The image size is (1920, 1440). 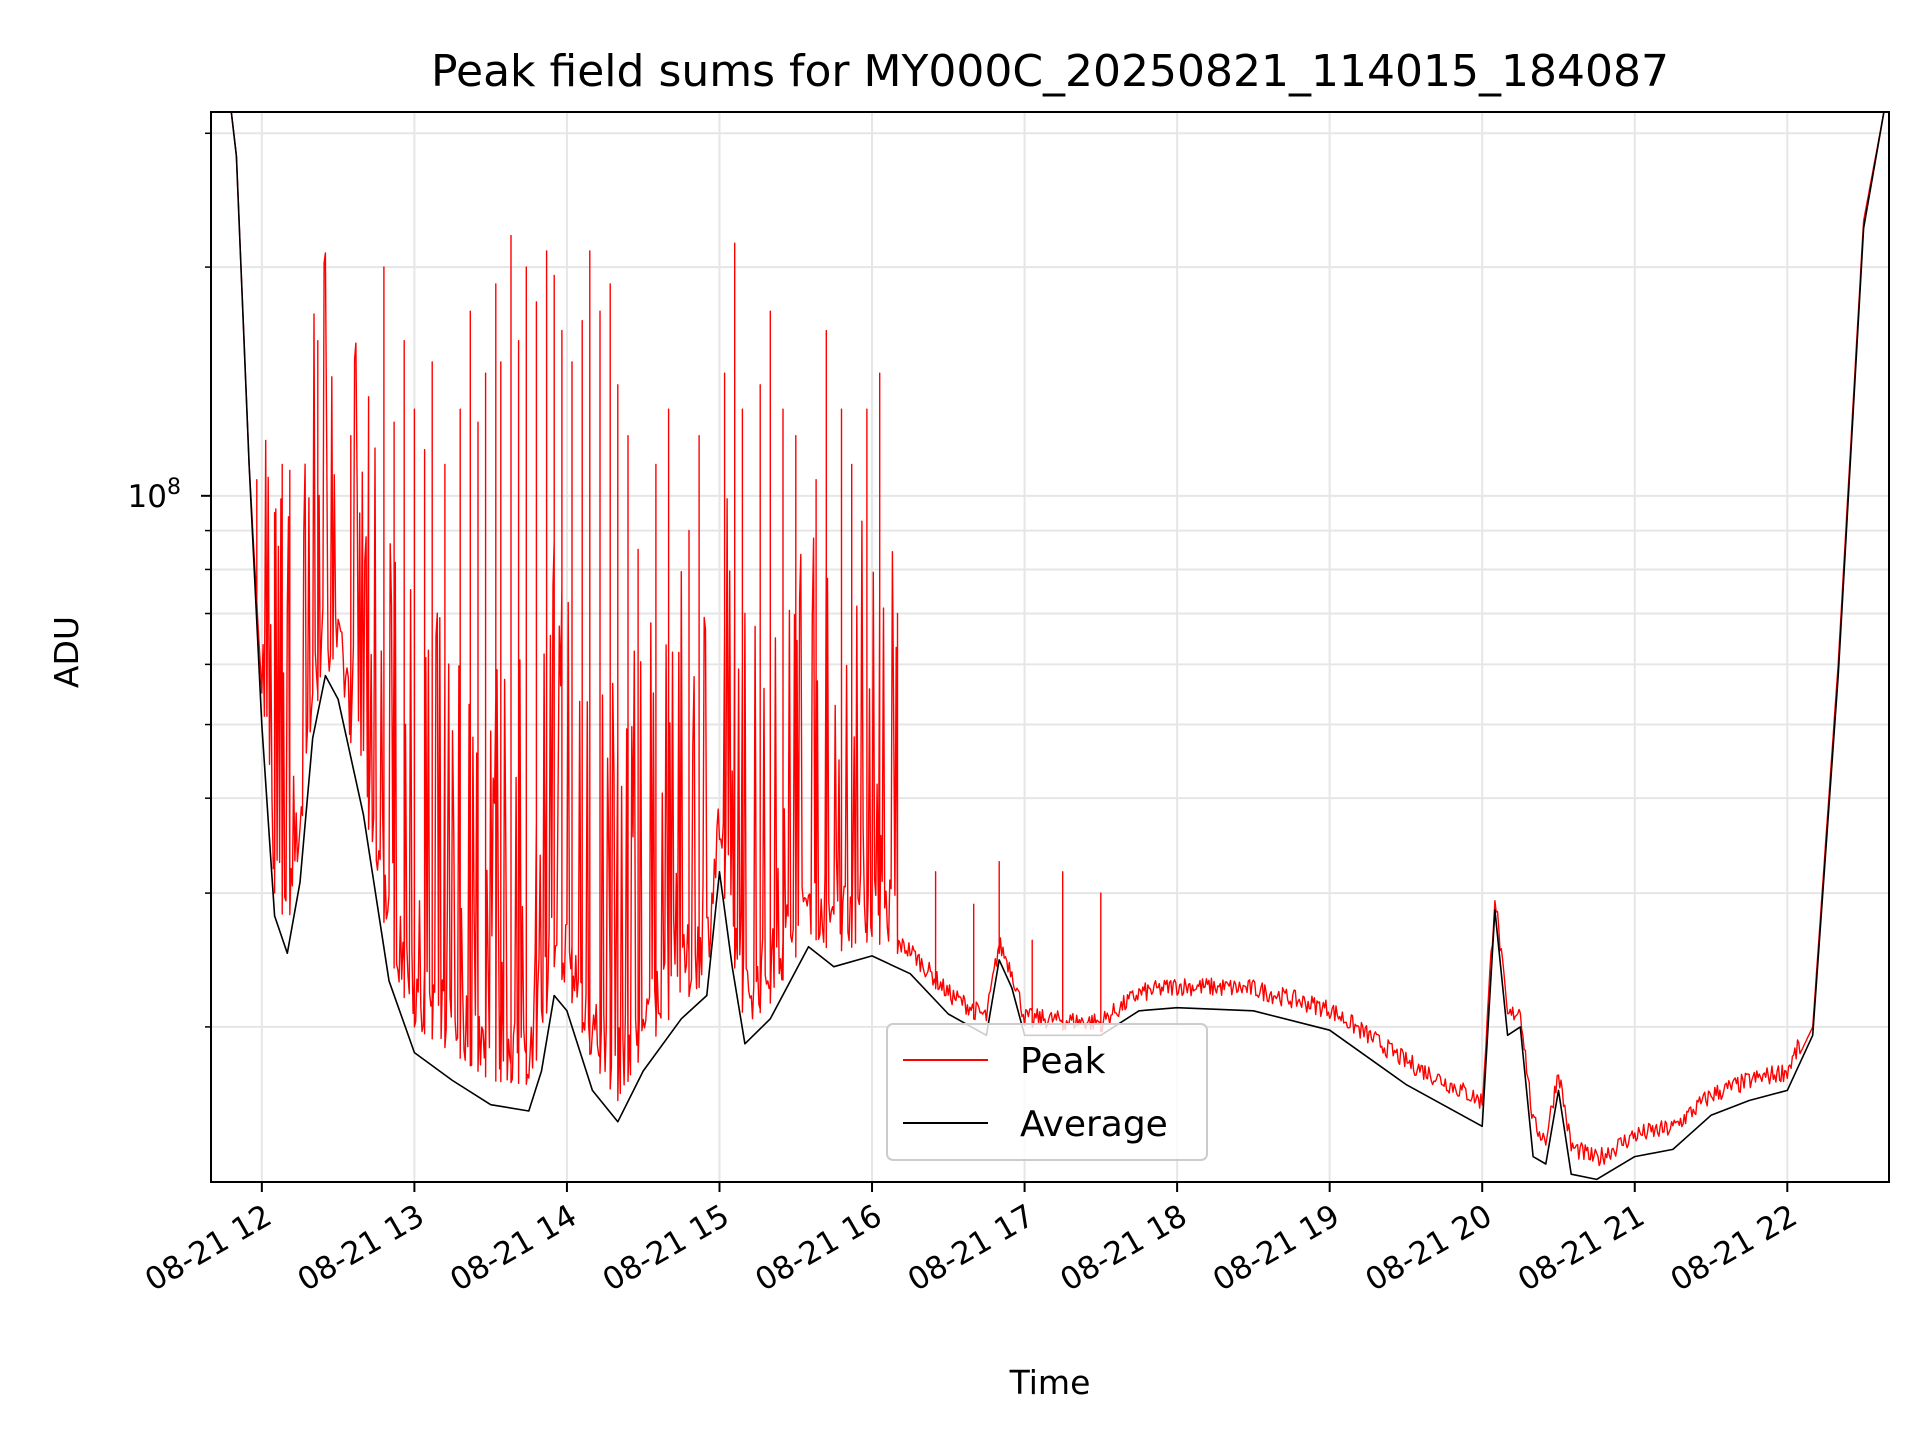 What do you see at coordinates (169, 580) in the screenshot?
I see `y-axis: 108` at bounding box center [169, 580].